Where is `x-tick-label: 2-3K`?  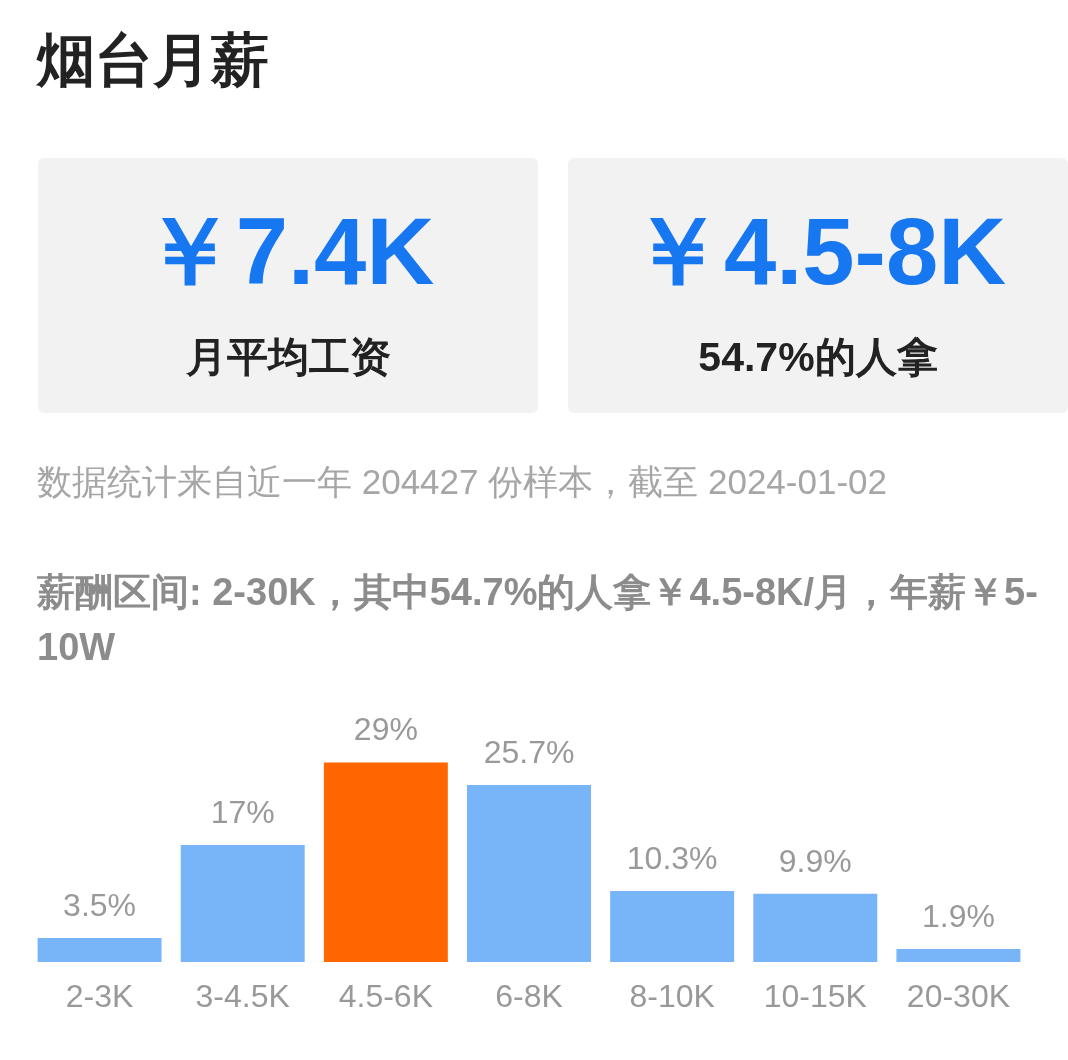
x-tick-label: 2-3K is located at coordinates (99, 996).